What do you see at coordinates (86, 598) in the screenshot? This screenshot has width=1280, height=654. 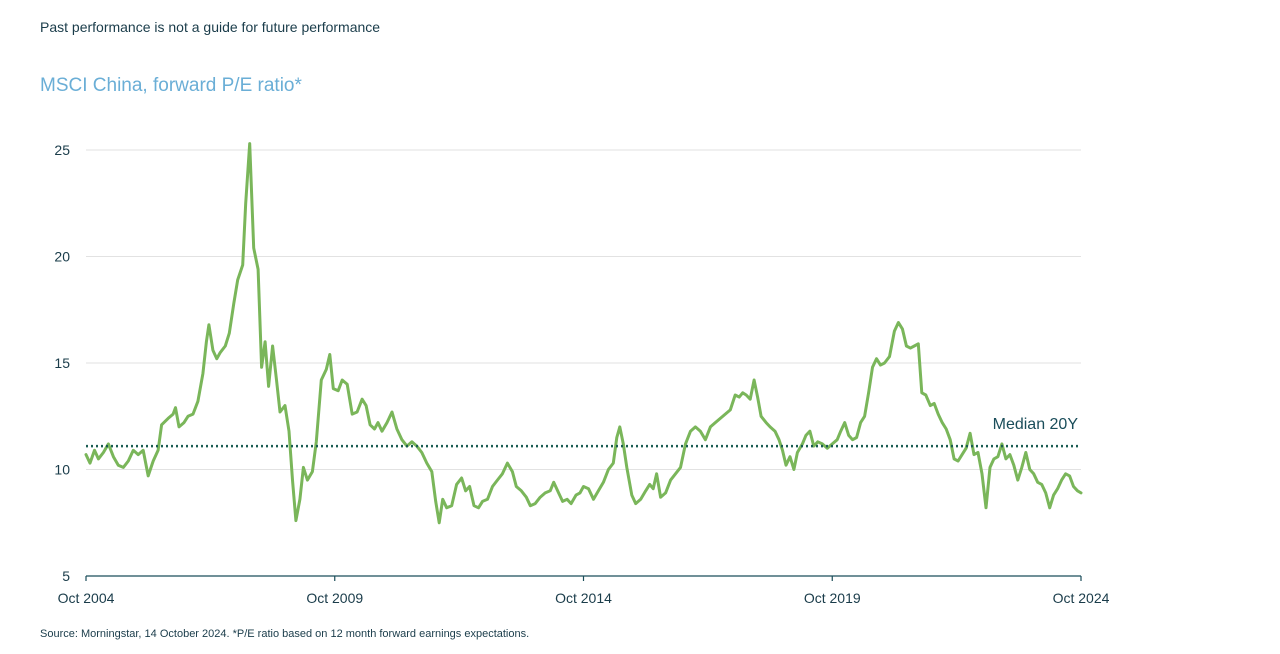 I see `x-tick-label-0: Oct 2004` at bounding box center [86, 598].